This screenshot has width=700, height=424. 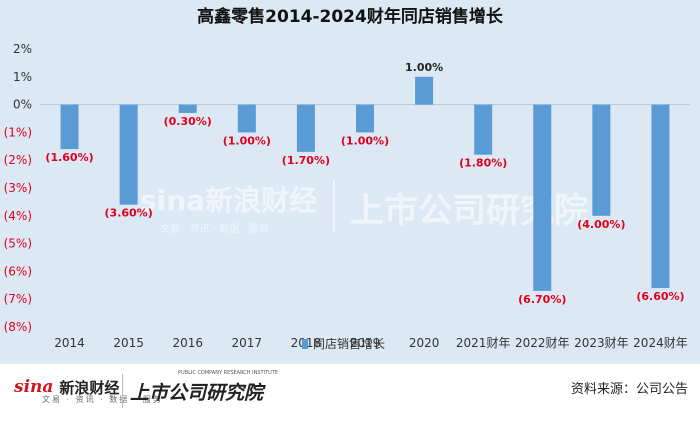 I want to click on watermark: sina新浪财经 文易 · 资讯 · 数据 · 服务 上市公司研究院, so click(x=364, y=207).